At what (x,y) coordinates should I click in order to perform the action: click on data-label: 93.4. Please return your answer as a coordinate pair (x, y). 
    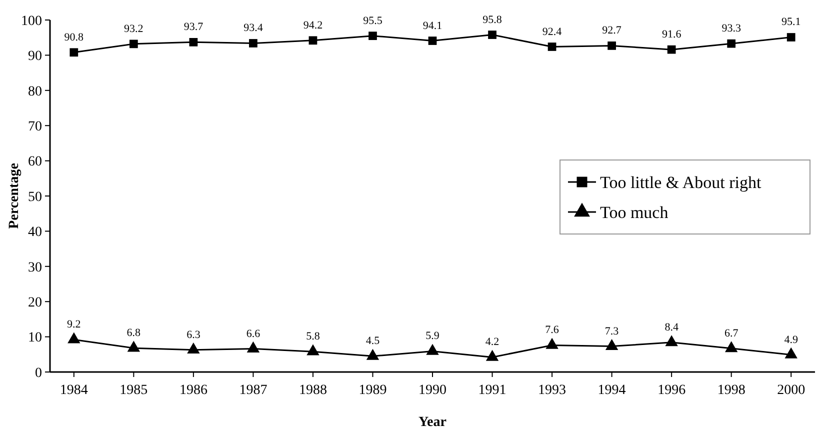
    Looking at the image, I should click on (254, 28).